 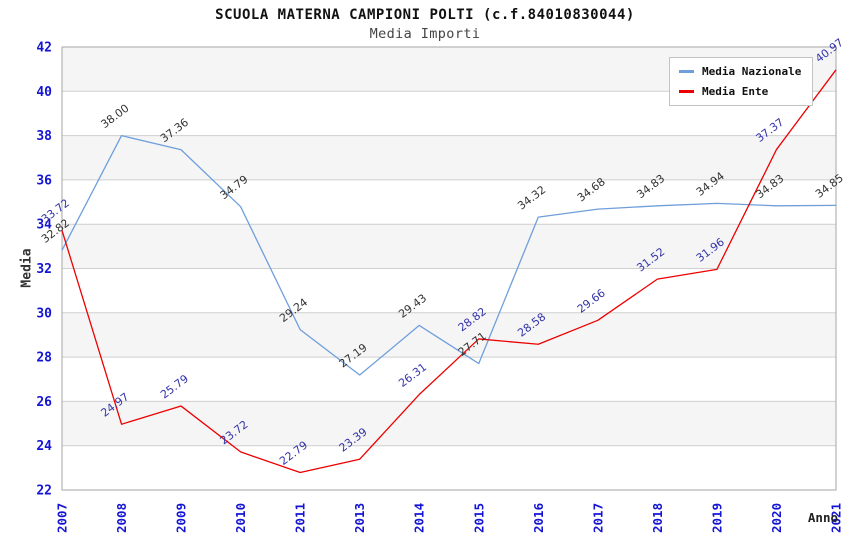 What do you see at coordinates (716, 518) in the screenshot?
I see `x-tick-label: 2019` at bounding box center [716, 518].